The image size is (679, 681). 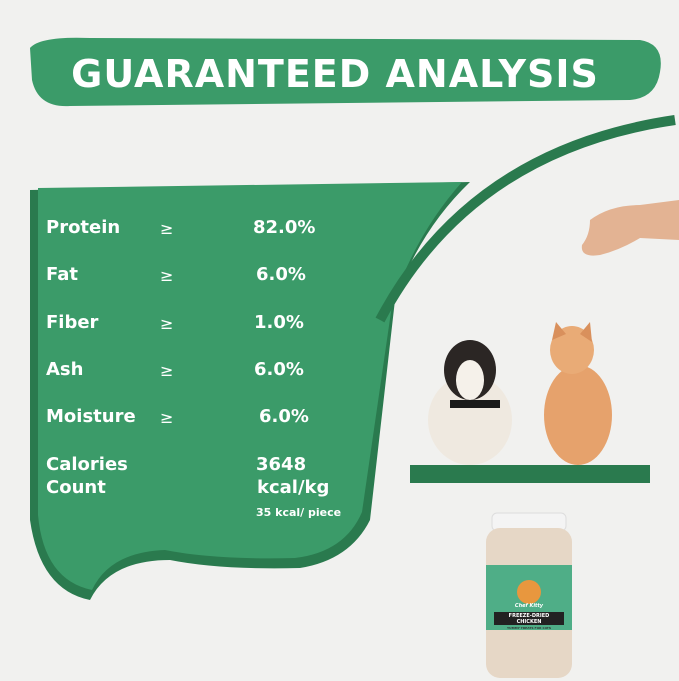 What do you see at coordinates (299, 512) in the screenshot?
I see `calories-per-piece: 35 kcal/ piece` at bounding box center [299, 512].